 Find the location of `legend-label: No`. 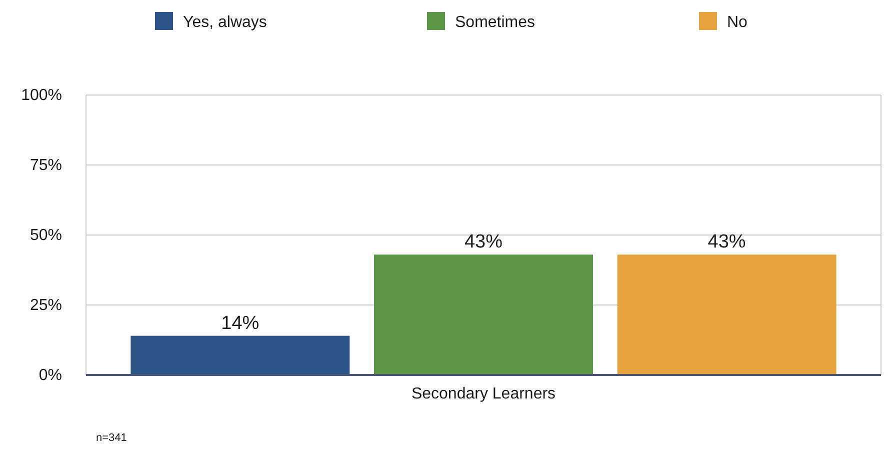

legend-label: No is located at coordinates (737, 22).